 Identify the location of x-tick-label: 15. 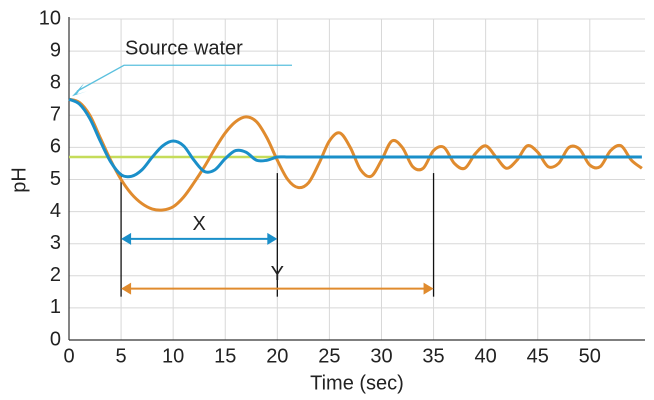
(225, 356).